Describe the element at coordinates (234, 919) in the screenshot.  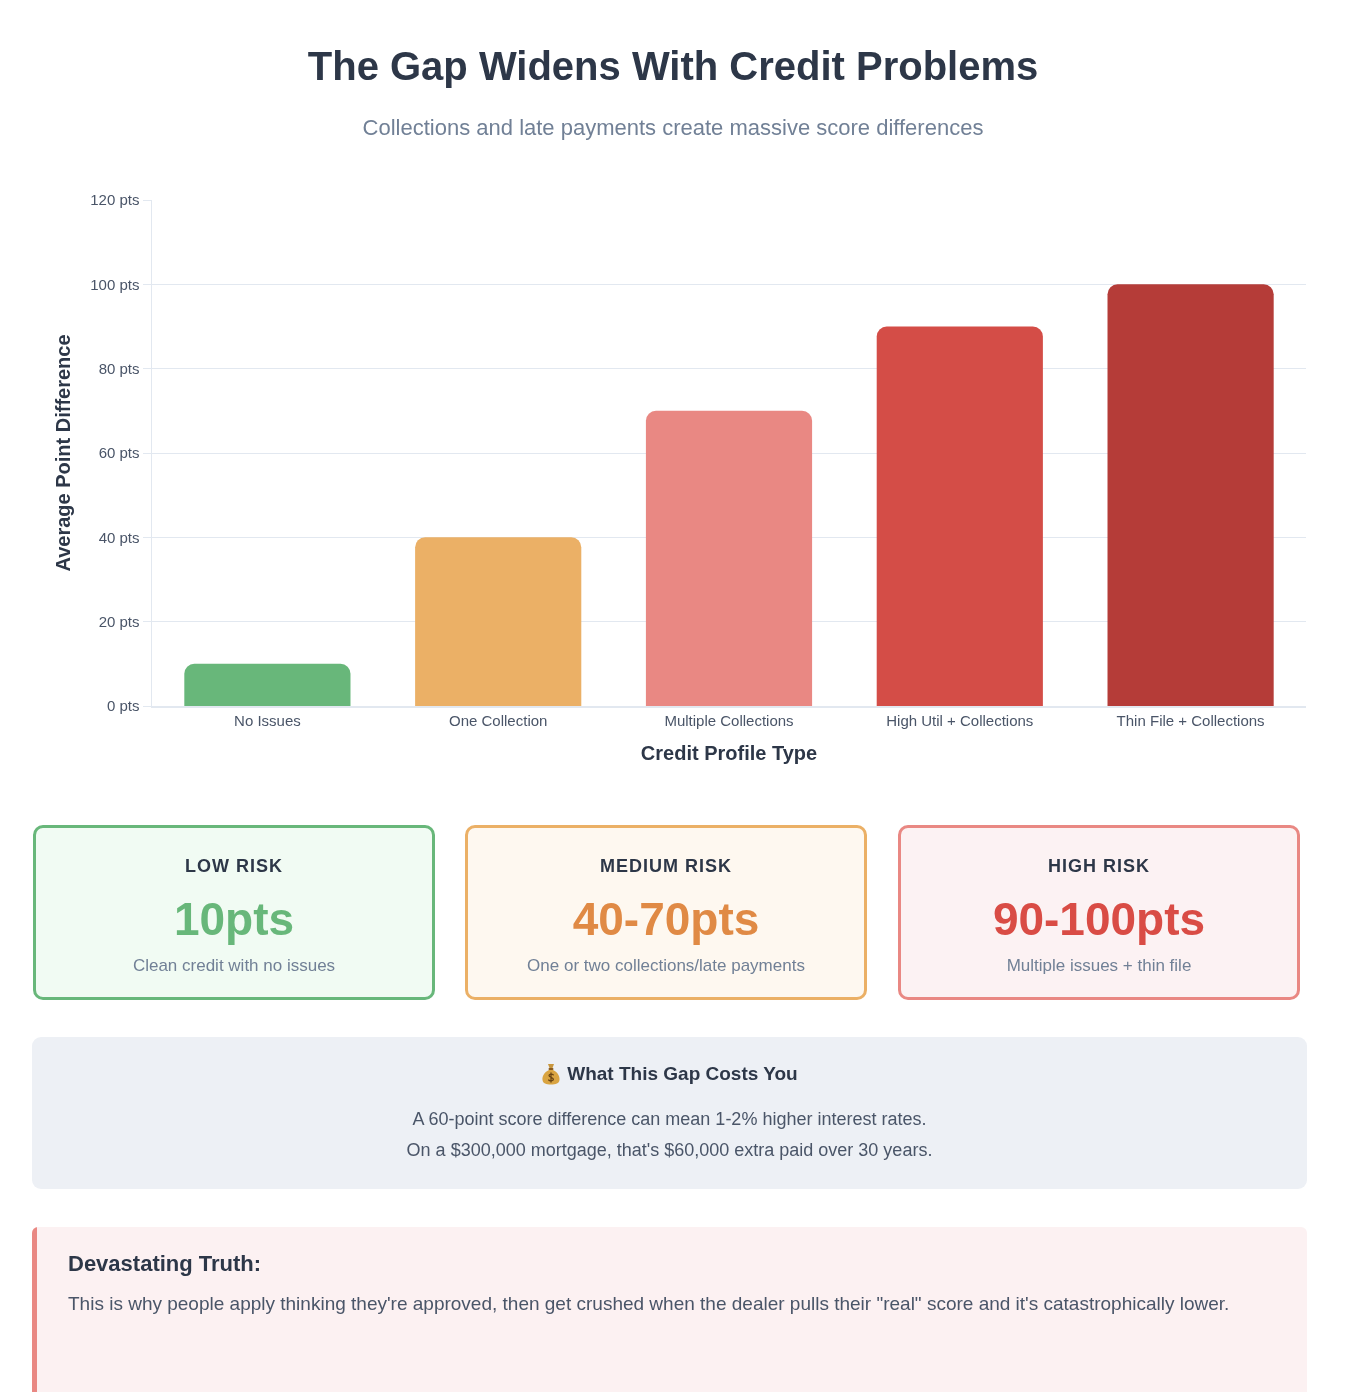
I see `text: 10pts` at that location.